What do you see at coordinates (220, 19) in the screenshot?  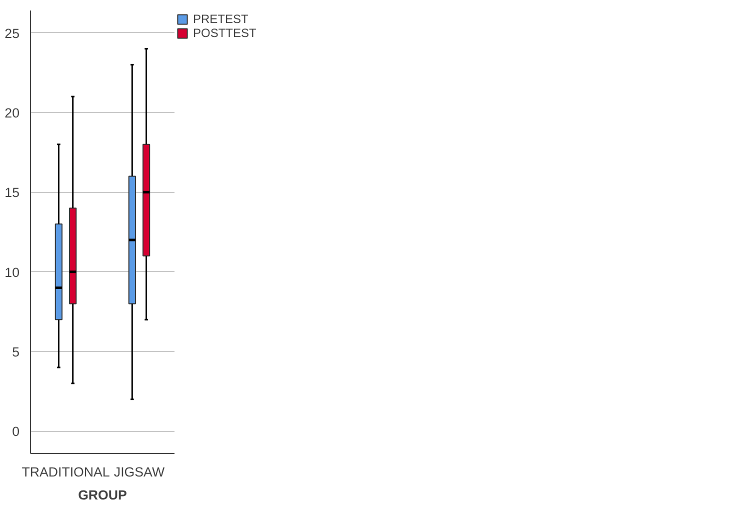 I see `legend-label: PRETEST` at bounding box center [220, 19].